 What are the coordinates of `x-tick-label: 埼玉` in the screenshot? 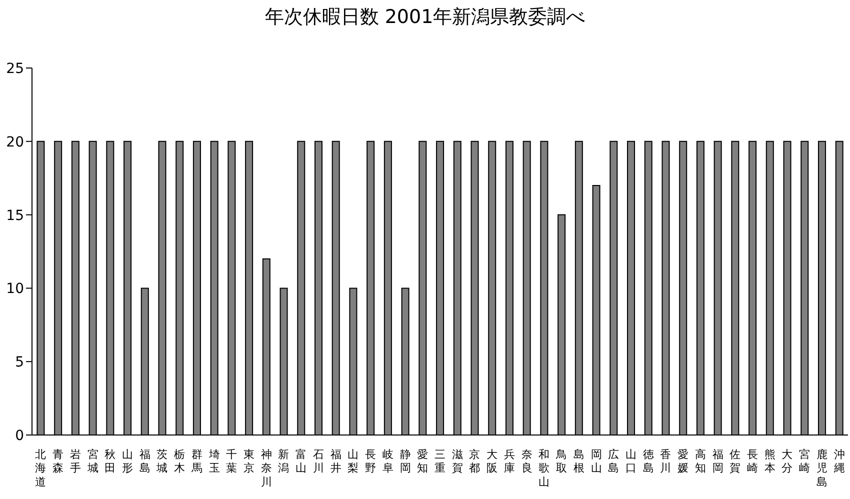 It's located at (214, 461).